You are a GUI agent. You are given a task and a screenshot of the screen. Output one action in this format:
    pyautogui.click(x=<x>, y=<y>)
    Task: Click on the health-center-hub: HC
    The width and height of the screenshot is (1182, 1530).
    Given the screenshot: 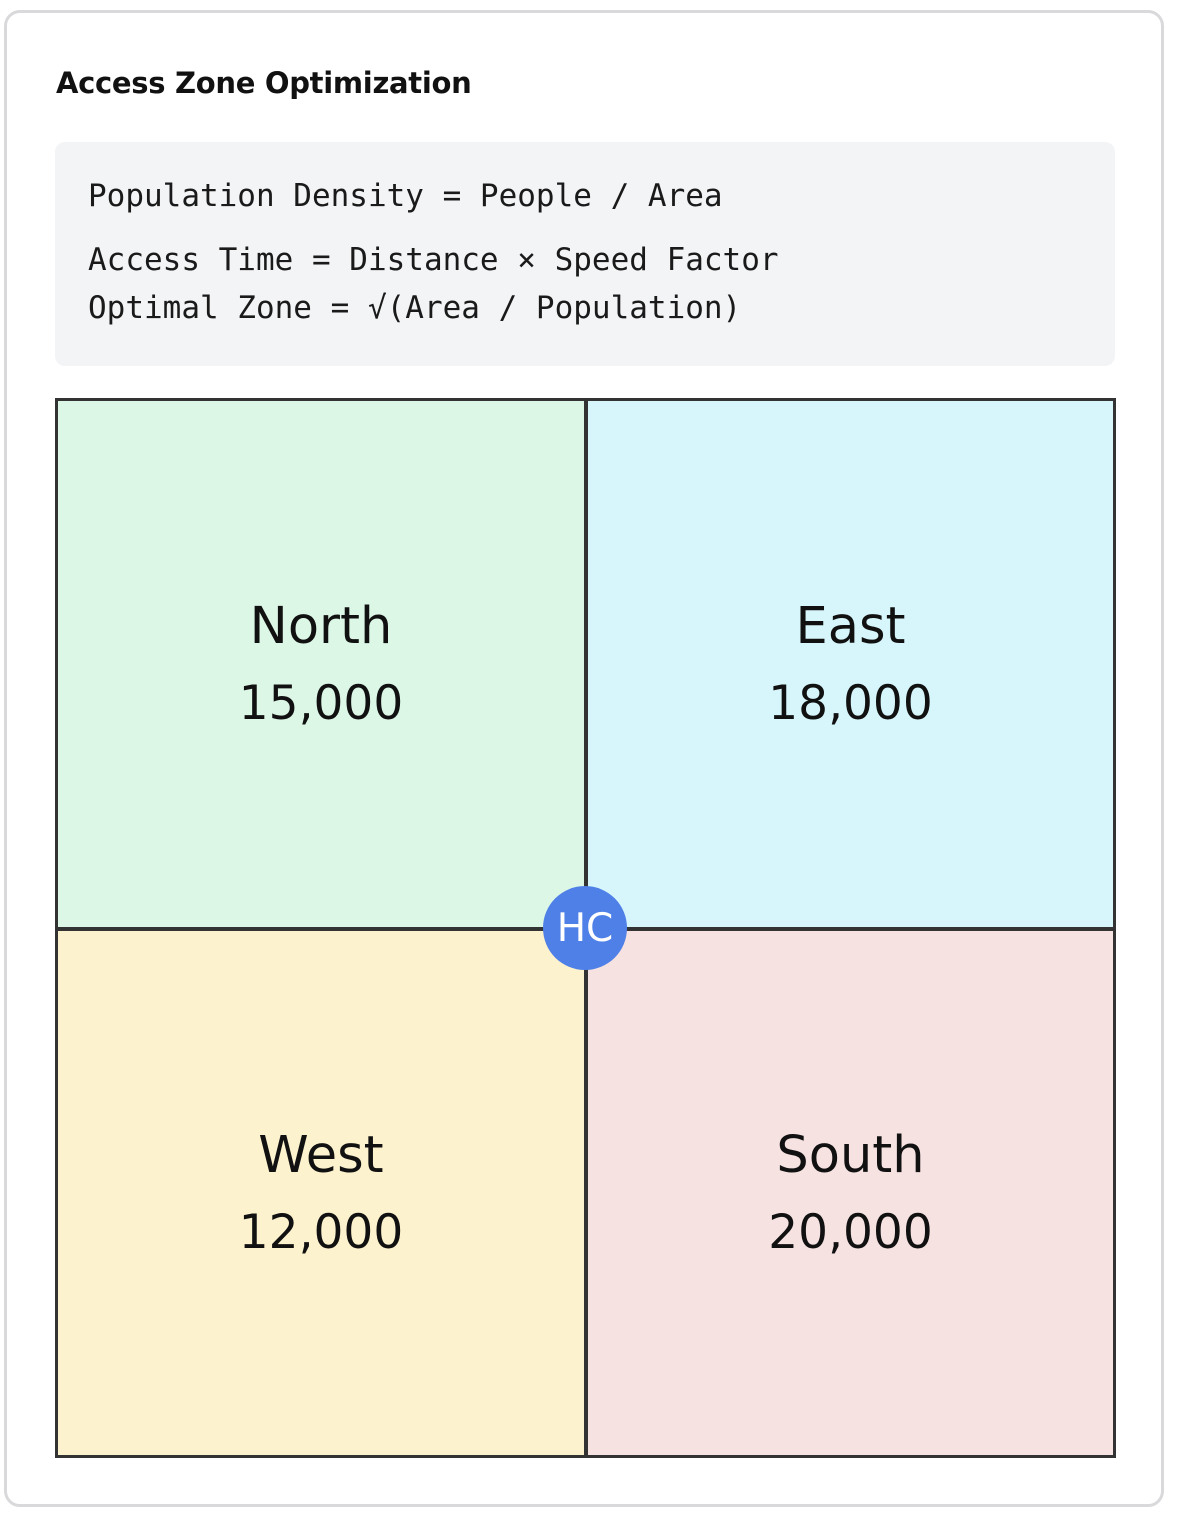 What is the action you would take?
    pyautogui.click(x=585, y=928)
    